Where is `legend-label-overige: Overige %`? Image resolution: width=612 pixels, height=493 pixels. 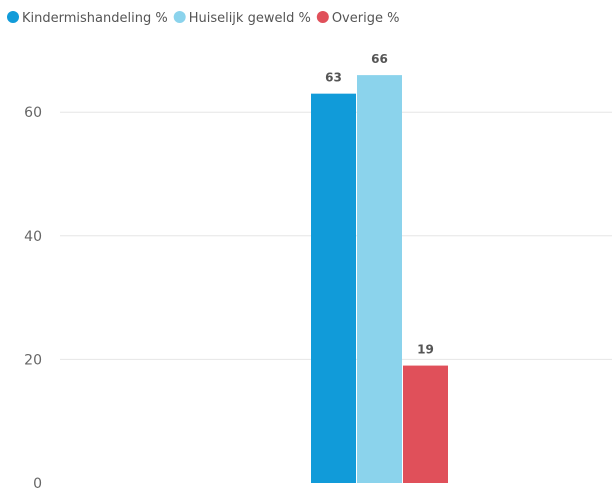
legend-label-overige: Overige % is located at coordinates (366, 18).